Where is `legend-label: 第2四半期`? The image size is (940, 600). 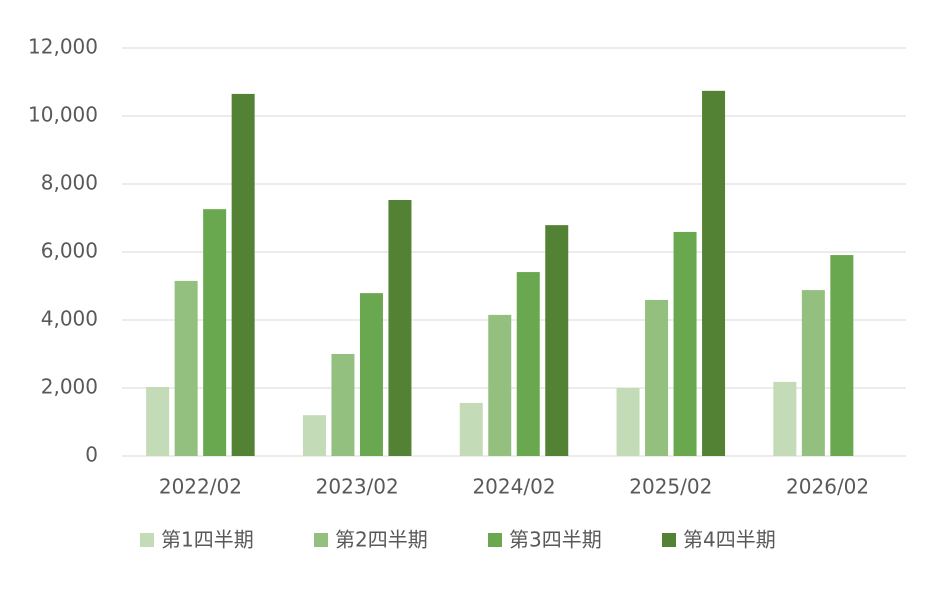 legend-label: 第2四半期 is located at coordinates (381, 540).